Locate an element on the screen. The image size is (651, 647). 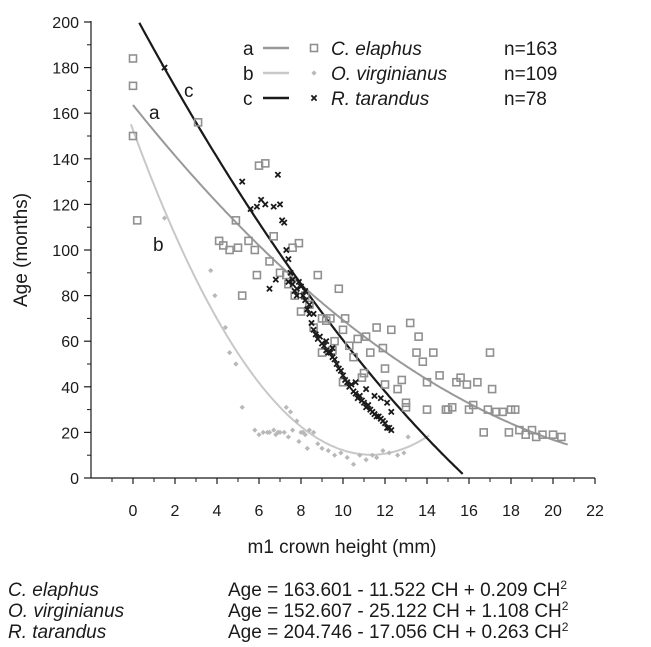
y-tick-label: 60 is located at coordinates (70, 342).